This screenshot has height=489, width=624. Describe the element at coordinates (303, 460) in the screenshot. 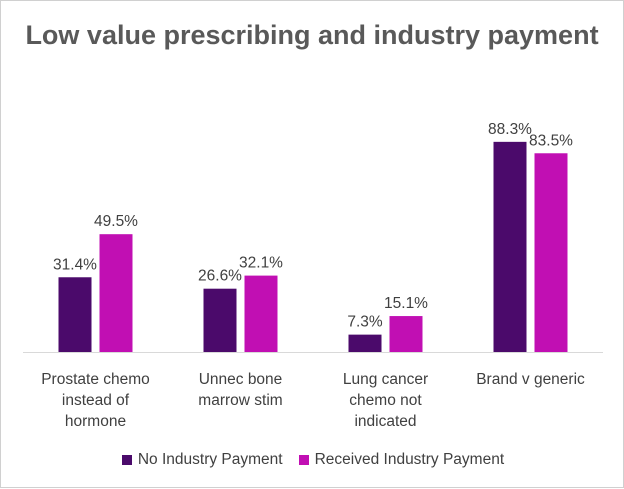

I see `legend-swatch-received-payment` at that location.